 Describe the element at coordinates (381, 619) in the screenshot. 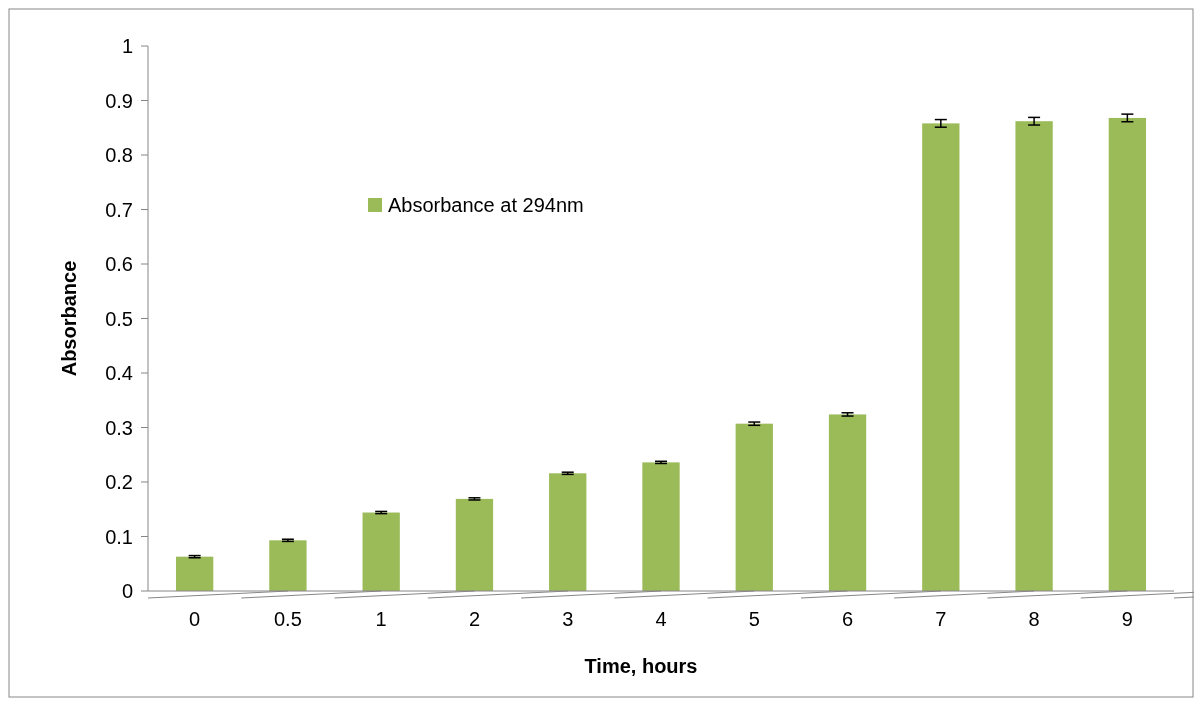

I see `x-tick-label: 1` at that location.